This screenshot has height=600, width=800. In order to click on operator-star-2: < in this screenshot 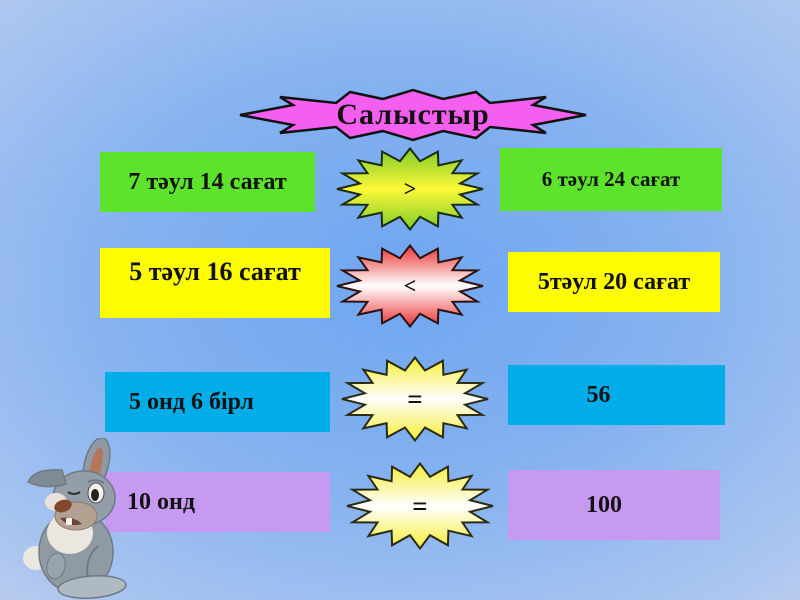, I will do `click(410, 286)`.